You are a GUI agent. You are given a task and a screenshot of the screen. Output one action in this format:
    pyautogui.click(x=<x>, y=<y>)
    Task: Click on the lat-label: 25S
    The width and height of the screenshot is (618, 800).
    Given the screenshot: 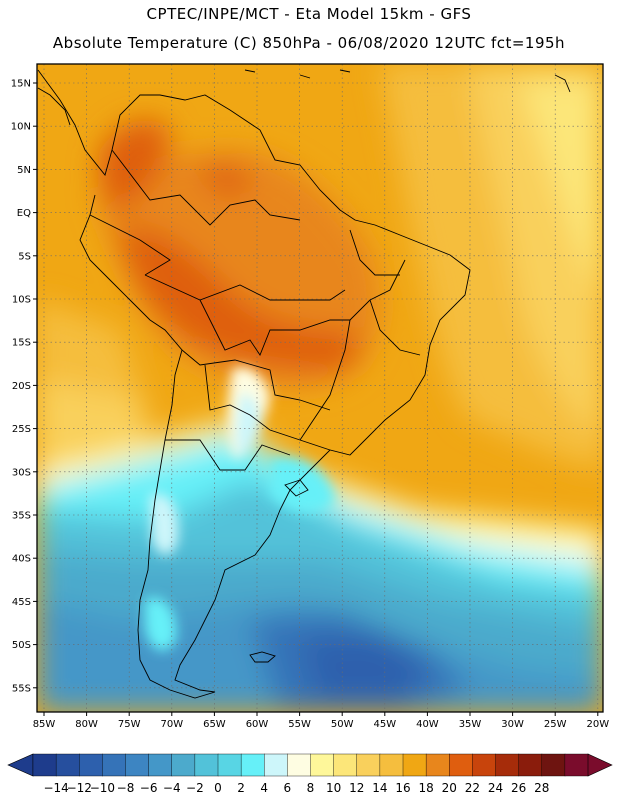 What is the action you would take?
    pyautogui.click(x=21, y=429)
    